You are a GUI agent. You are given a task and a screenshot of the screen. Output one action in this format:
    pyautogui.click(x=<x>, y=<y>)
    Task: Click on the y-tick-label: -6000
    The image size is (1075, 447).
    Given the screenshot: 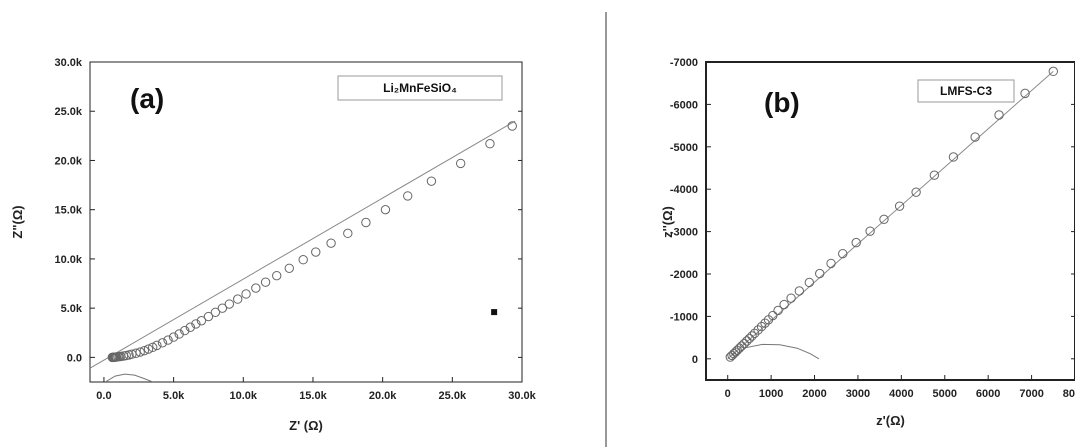 What is the action you would take?
    pyautogui.click(x=684, y=105)
    